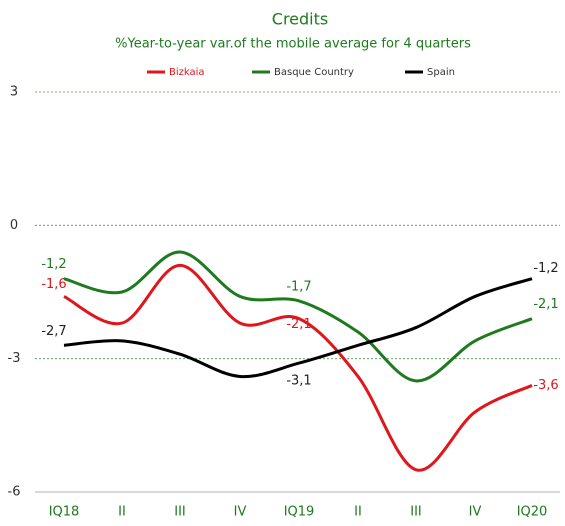  I want to click on x-tick-label: IQ20, so click(532, 512).